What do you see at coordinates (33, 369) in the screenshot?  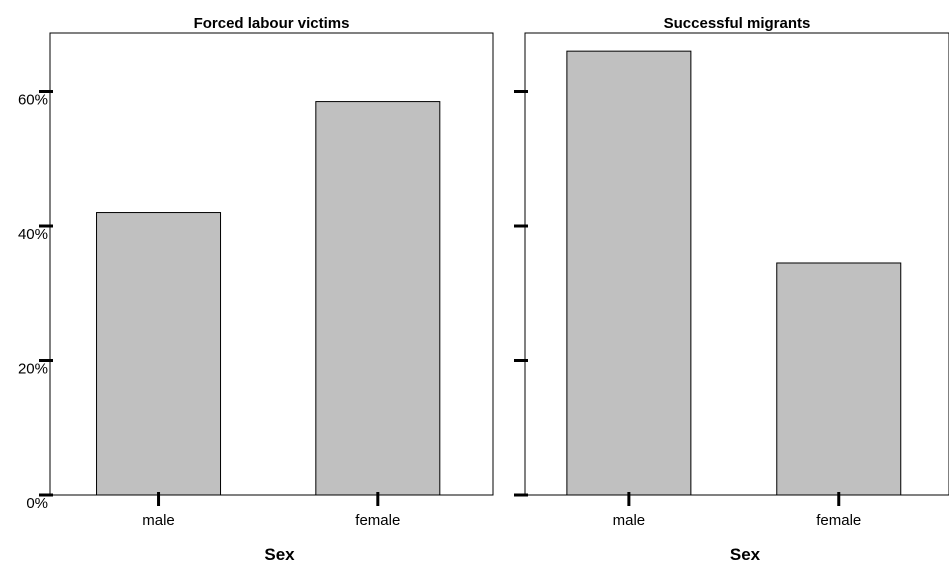 I see `y-tick-label: 20%` at bounding box center [33, 369].